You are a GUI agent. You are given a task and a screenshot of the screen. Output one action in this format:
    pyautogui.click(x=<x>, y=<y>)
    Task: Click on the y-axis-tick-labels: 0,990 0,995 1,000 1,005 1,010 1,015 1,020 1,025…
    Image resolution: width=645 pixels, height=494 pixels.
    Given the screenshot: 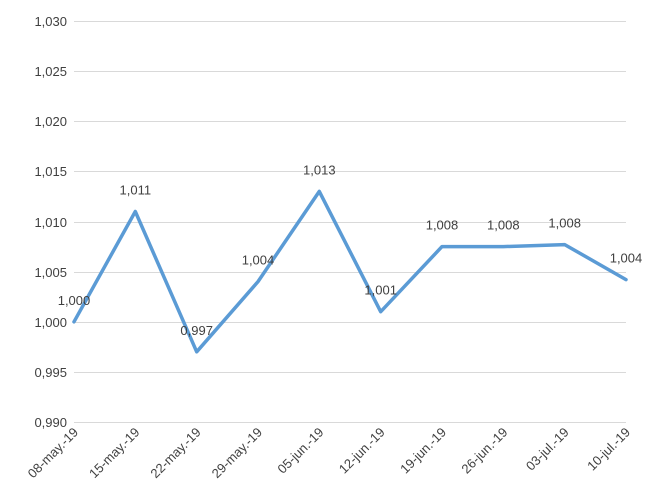 What is the action you would take?
    pyautogui.click(x=50, y=222)
    